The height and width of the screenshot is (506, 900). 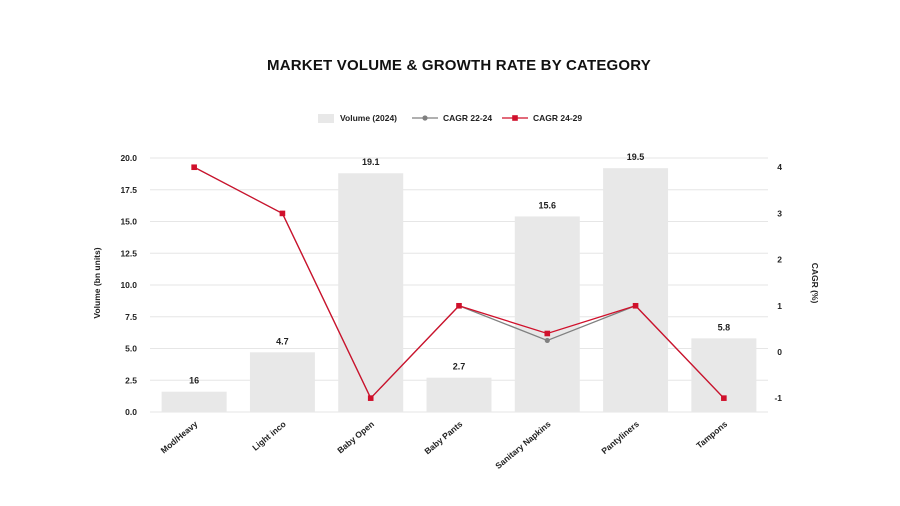 I want to click on right-axis-ticks: -1 0 1 2 3 4, so click(x=778, y=282).